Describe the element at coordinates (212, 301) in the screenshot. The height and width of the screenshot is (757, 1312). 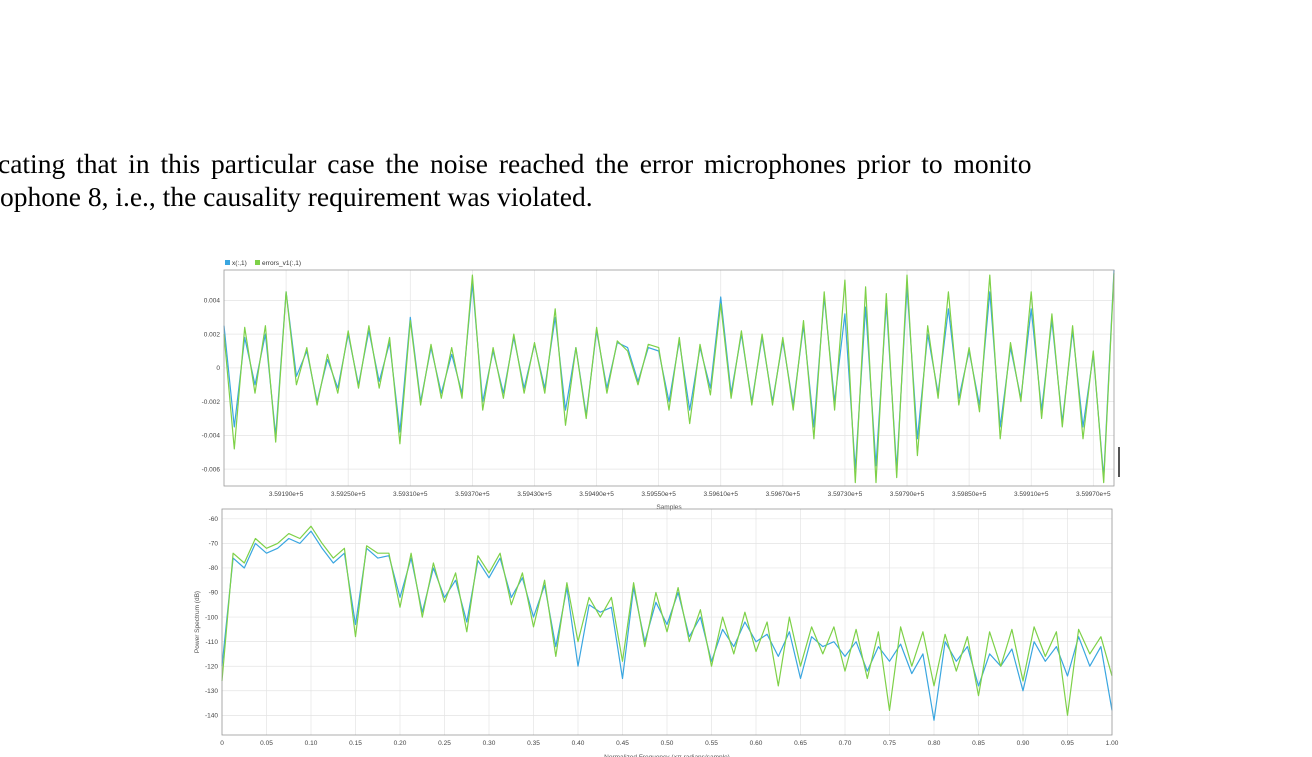
I see `y-tick-label: 0.004` at that location.